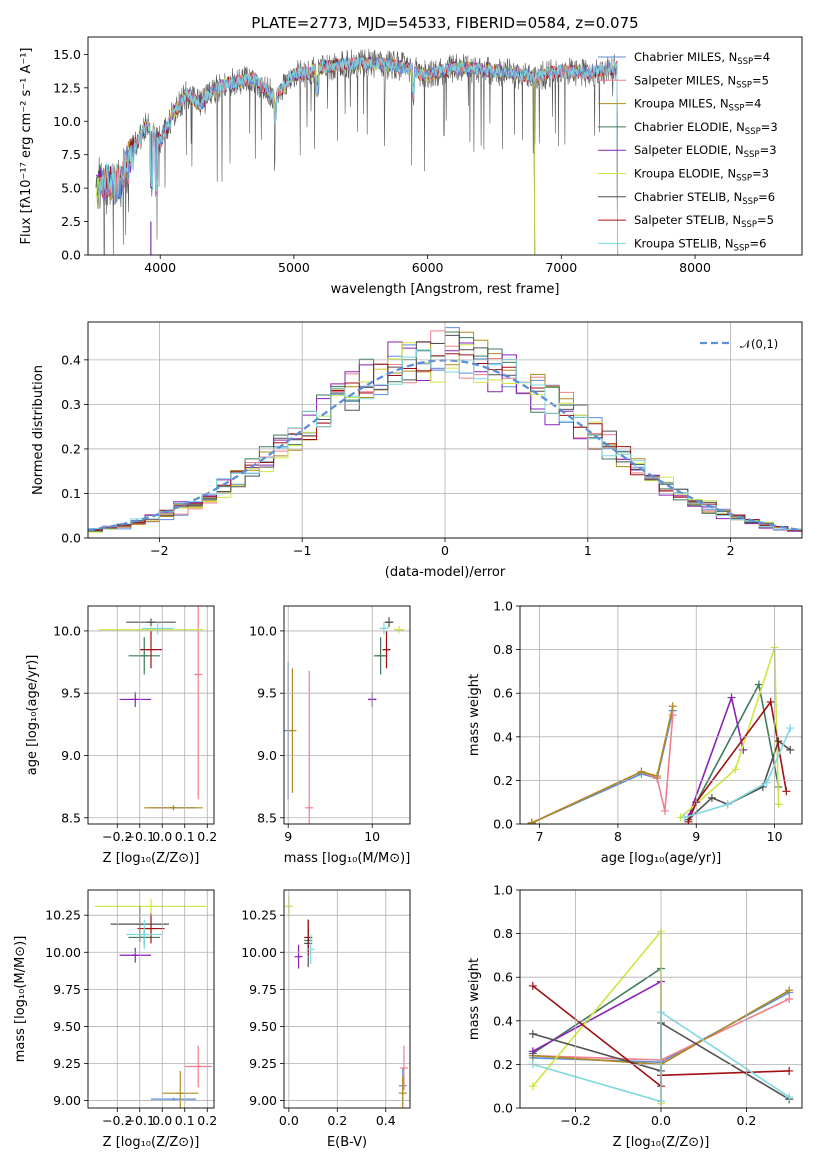  Describe the element at coordinates (71, 493) in the screenshot. I see `y-tick-label: 0.1` at that location.